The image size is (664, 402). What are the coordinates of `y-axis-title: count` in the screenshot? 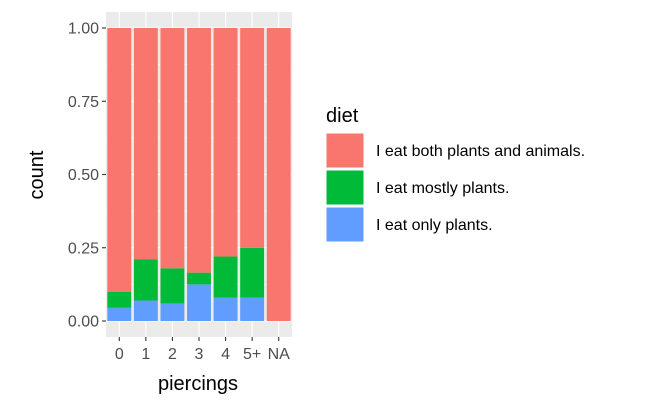 It's located at (37, 174).